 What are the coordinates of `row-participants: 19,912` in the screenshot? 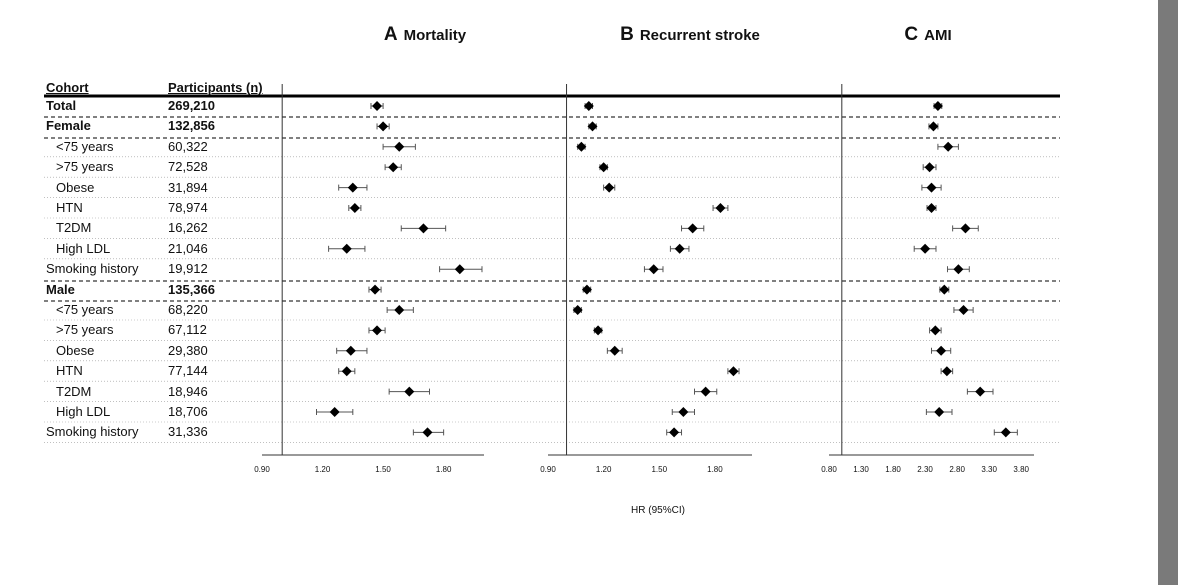 It's located at (188, 269).